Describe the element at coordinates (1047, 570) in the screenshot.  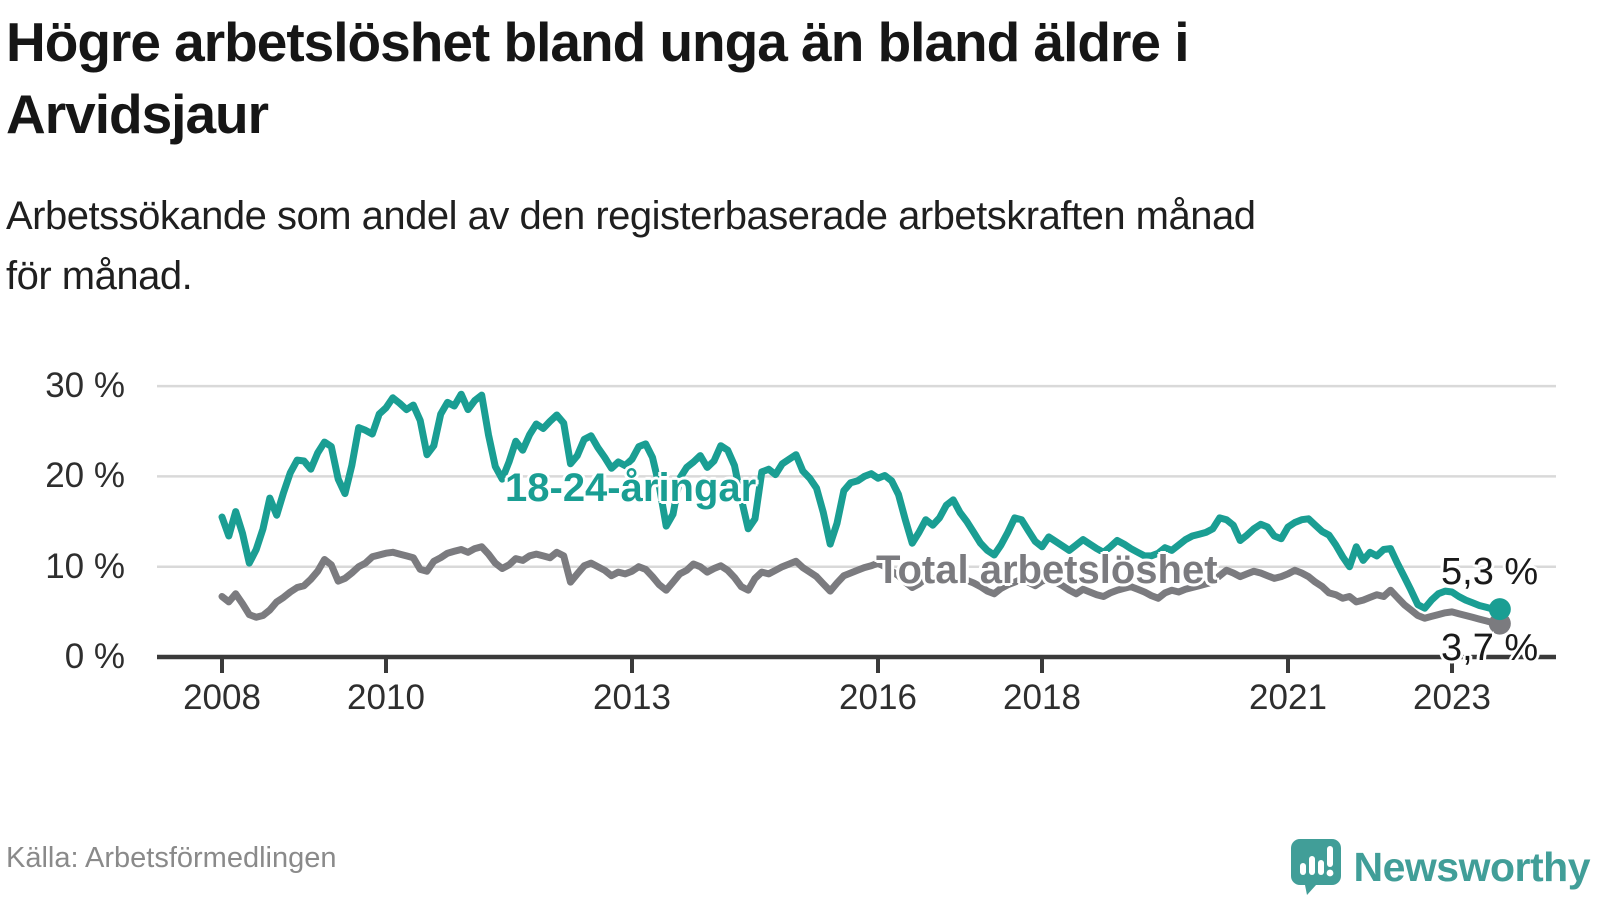
I see `total-series-label: Total arbetslöshet` at that location.